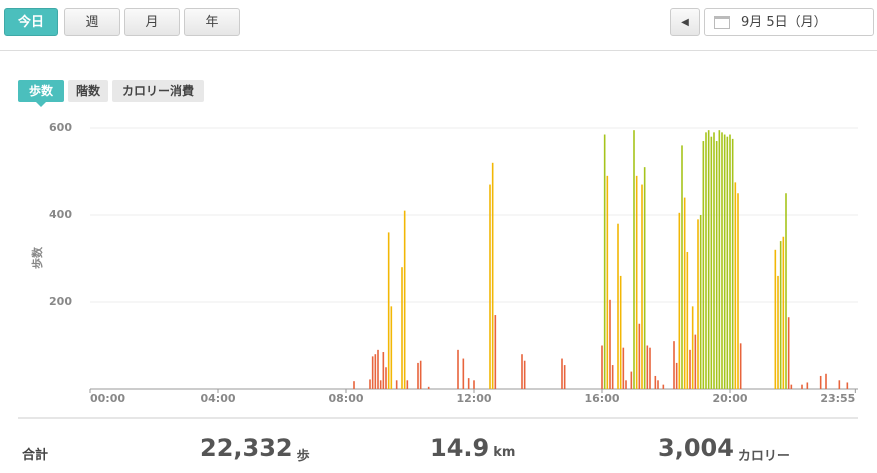  I want to click on divider, so click(438, 50).